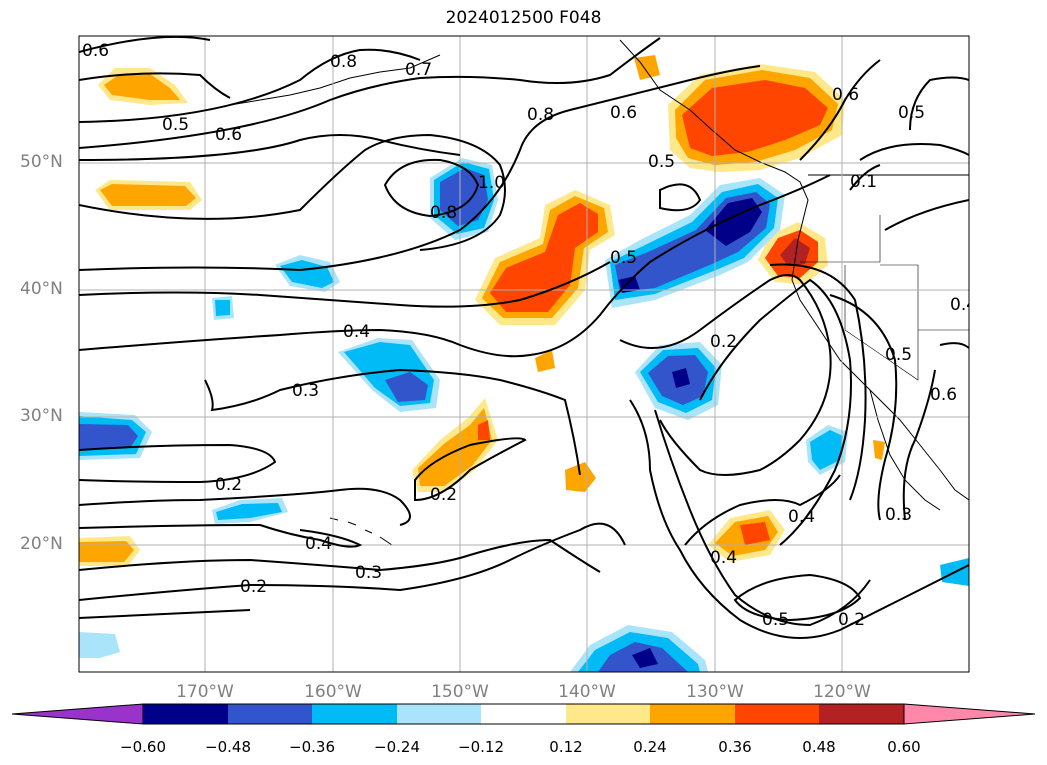 This screenshot has height=765, width=1047. Describe the element at coordinates (580, 477) in the screenshot. I see `positive-anomaly-small-b` at that location.